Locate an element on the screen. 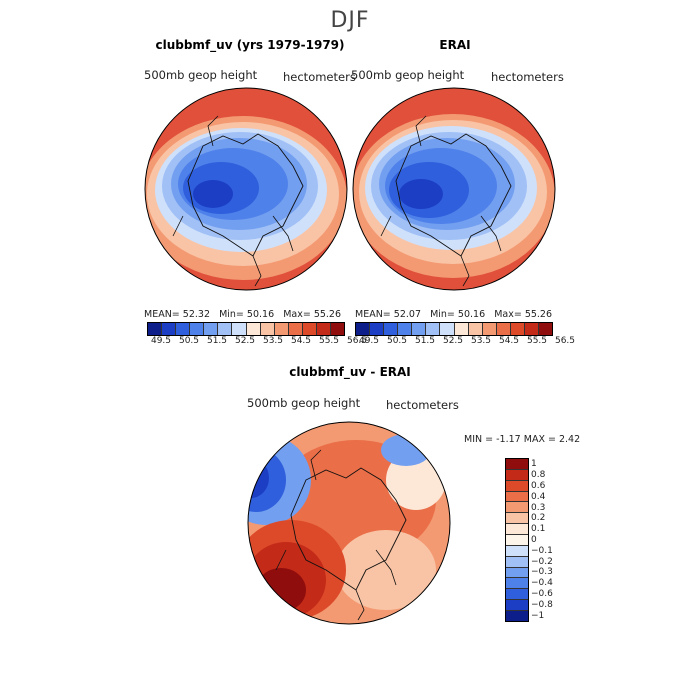  panel2-map-border is located at coordinates (454, 189).